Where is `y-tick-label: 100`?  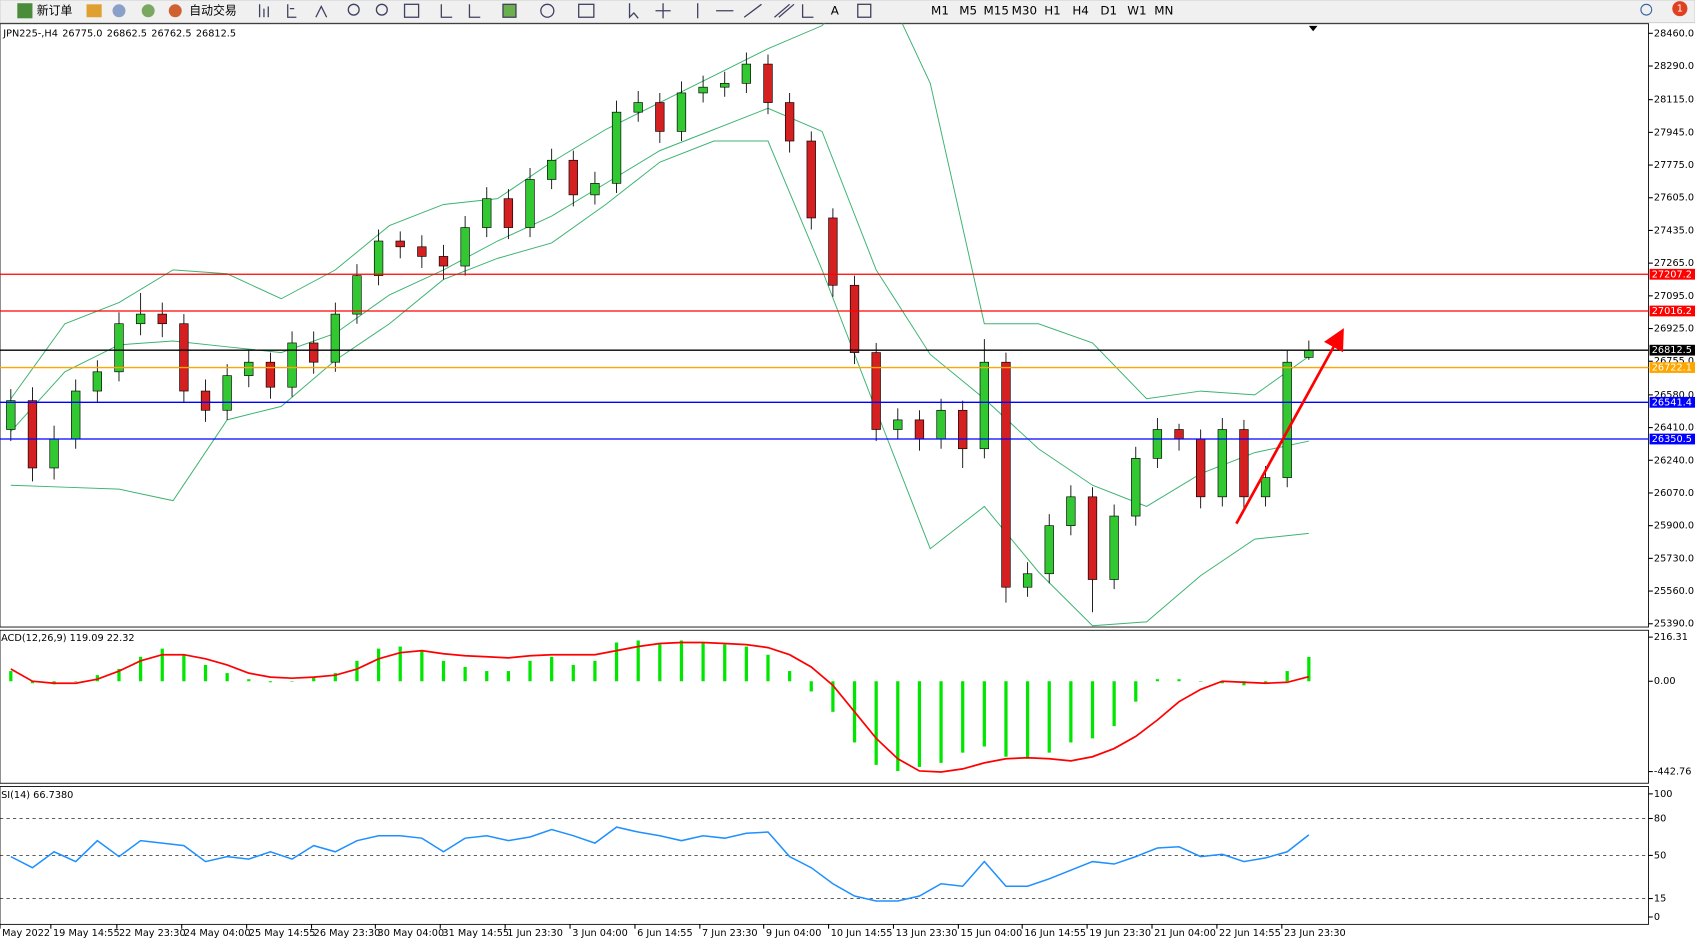 y-tick-label: 100 is located at coordinates (1663, 794).